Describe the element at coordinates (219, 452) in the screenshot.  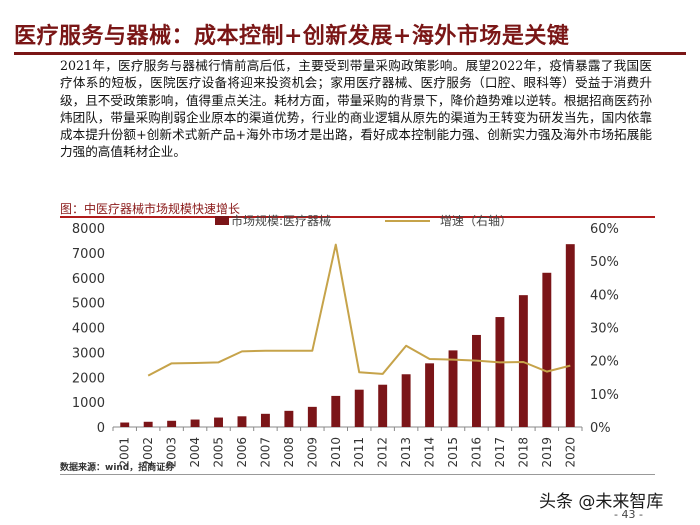
I see `x-tick-label: 2005` at that location.